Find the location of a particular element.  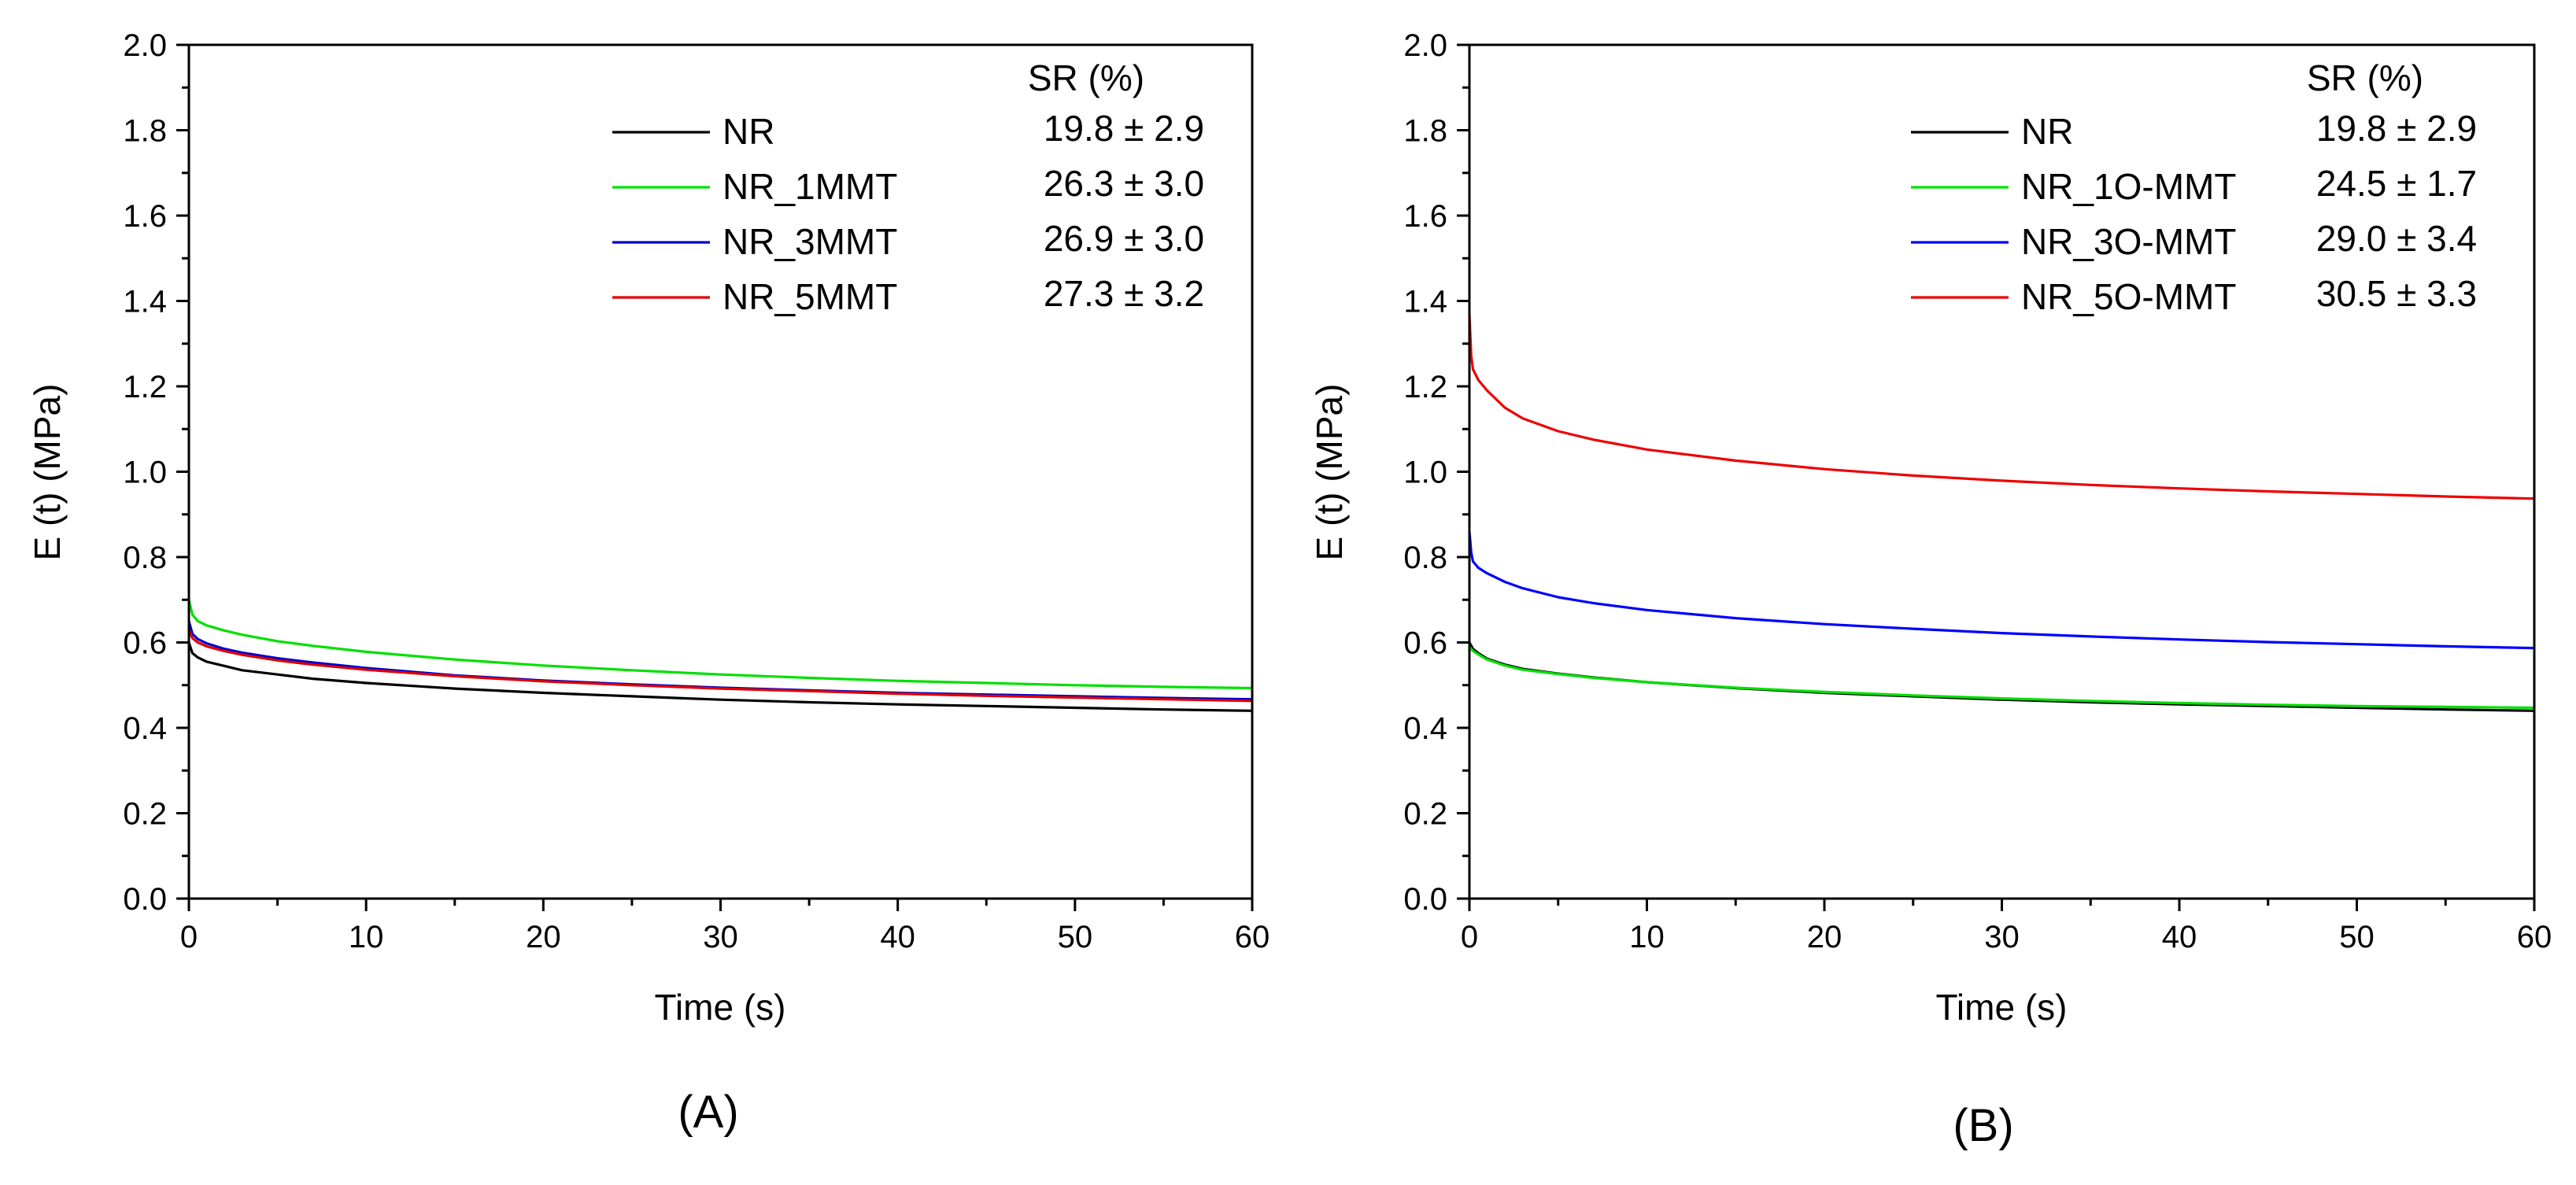

sr-value: 24.5 ± 1.7 is located at coordinates (2396, 183).